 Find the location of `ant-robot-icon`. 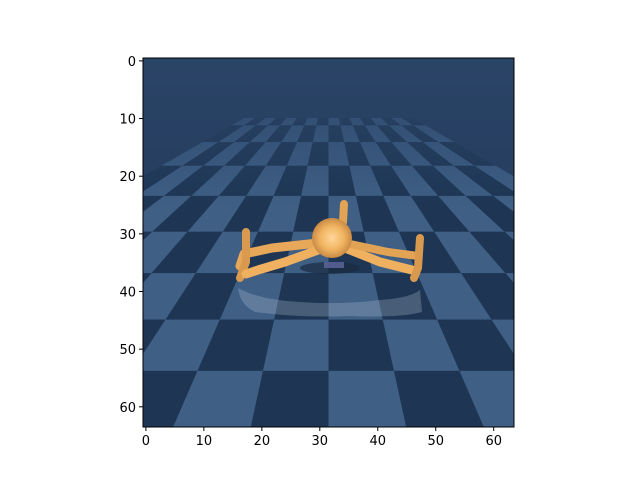

ant-robot-icon is located at coordinates (329, 241).